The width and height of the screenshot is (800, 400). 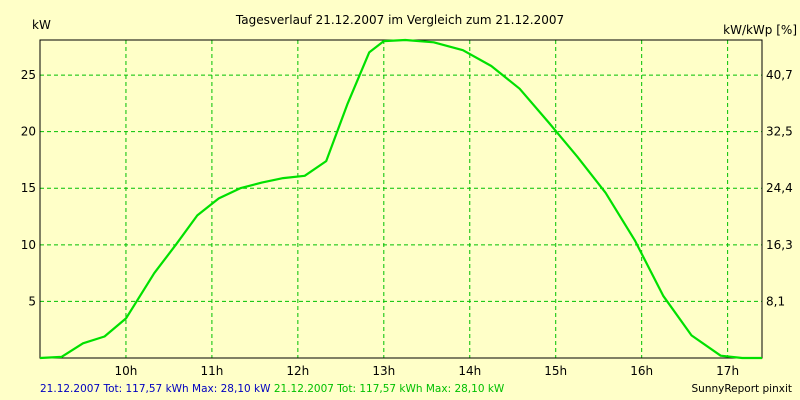 I want to click on y-tick-label-right: 16,3, so click(x=779, y=245).